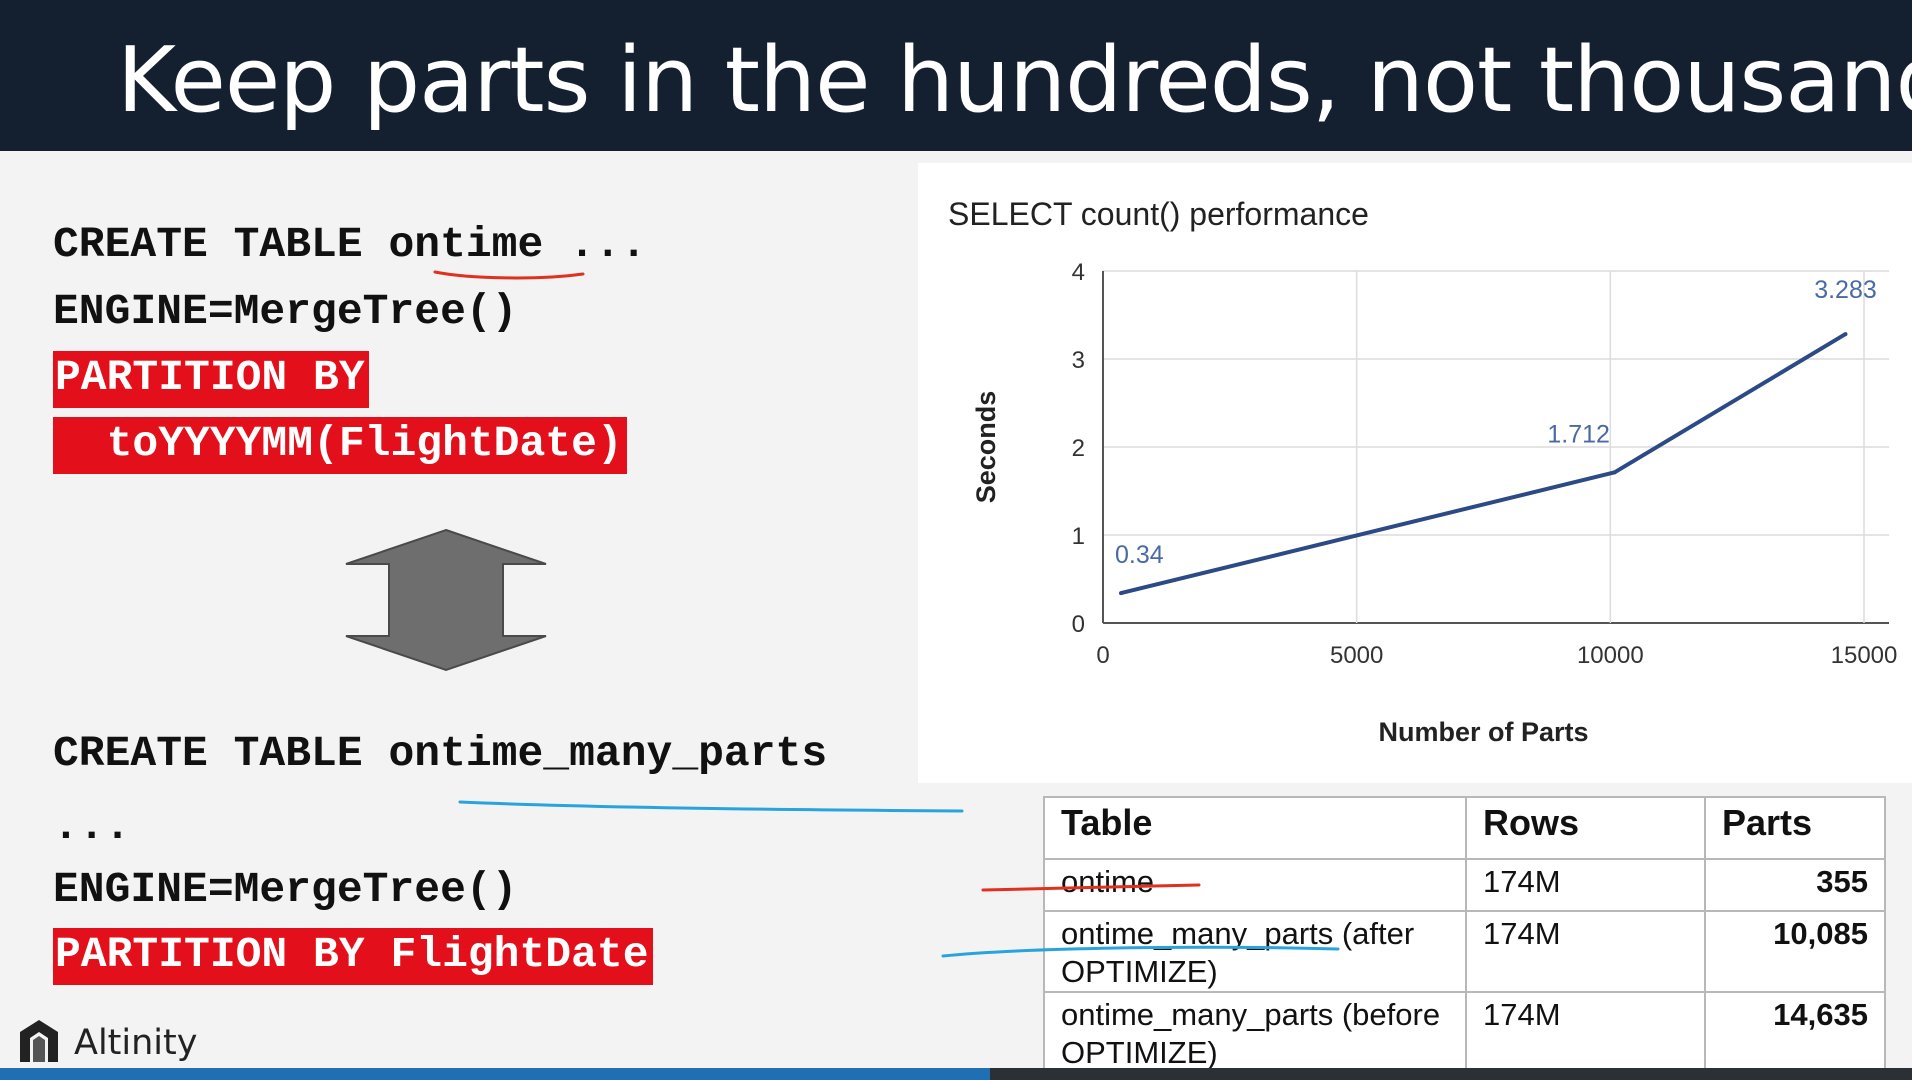 Image resolution: width=1912 pixels, height=1080 pixels. What do you see at coordinates (986, 447) in the screenshot?
I see `y-axis-label: Seconds` at bounding box center [986, 447].